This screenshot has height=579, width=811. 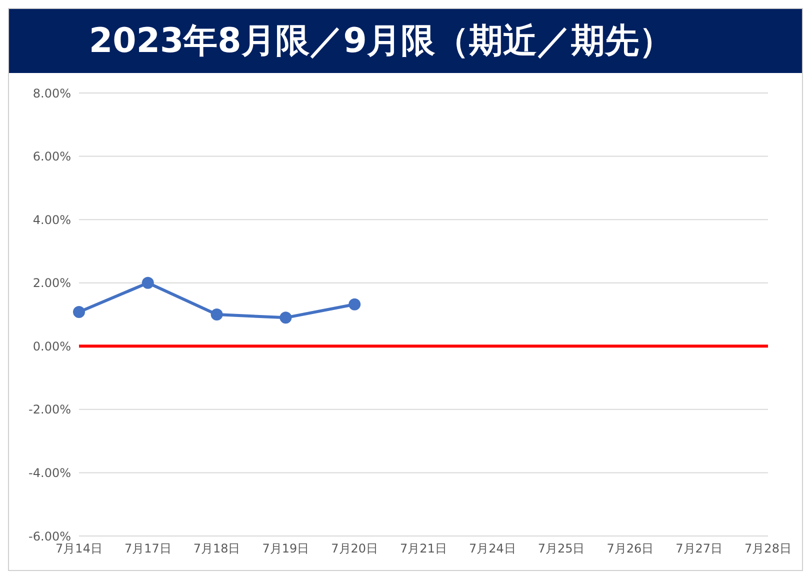 I want to click on x-tick-label: 7月24日, so click(x=492, y=549).